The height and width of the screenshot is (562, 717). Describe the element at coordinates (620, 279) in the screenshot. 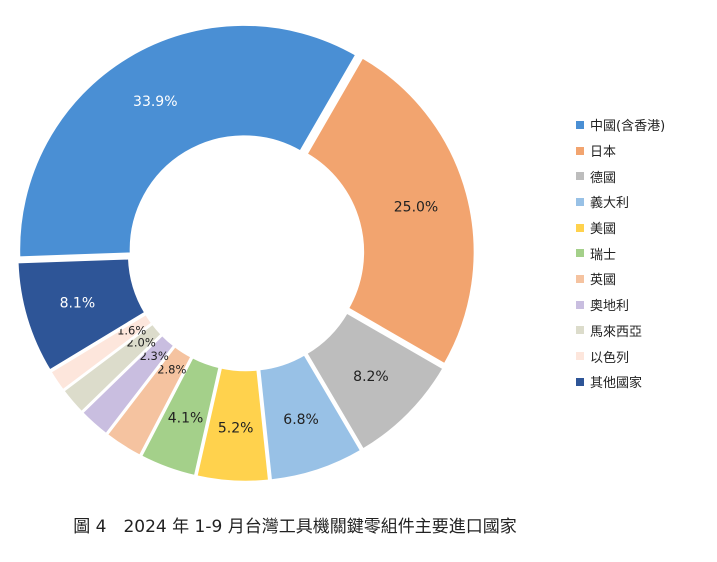

I see `legend-item: 英國` at that location.